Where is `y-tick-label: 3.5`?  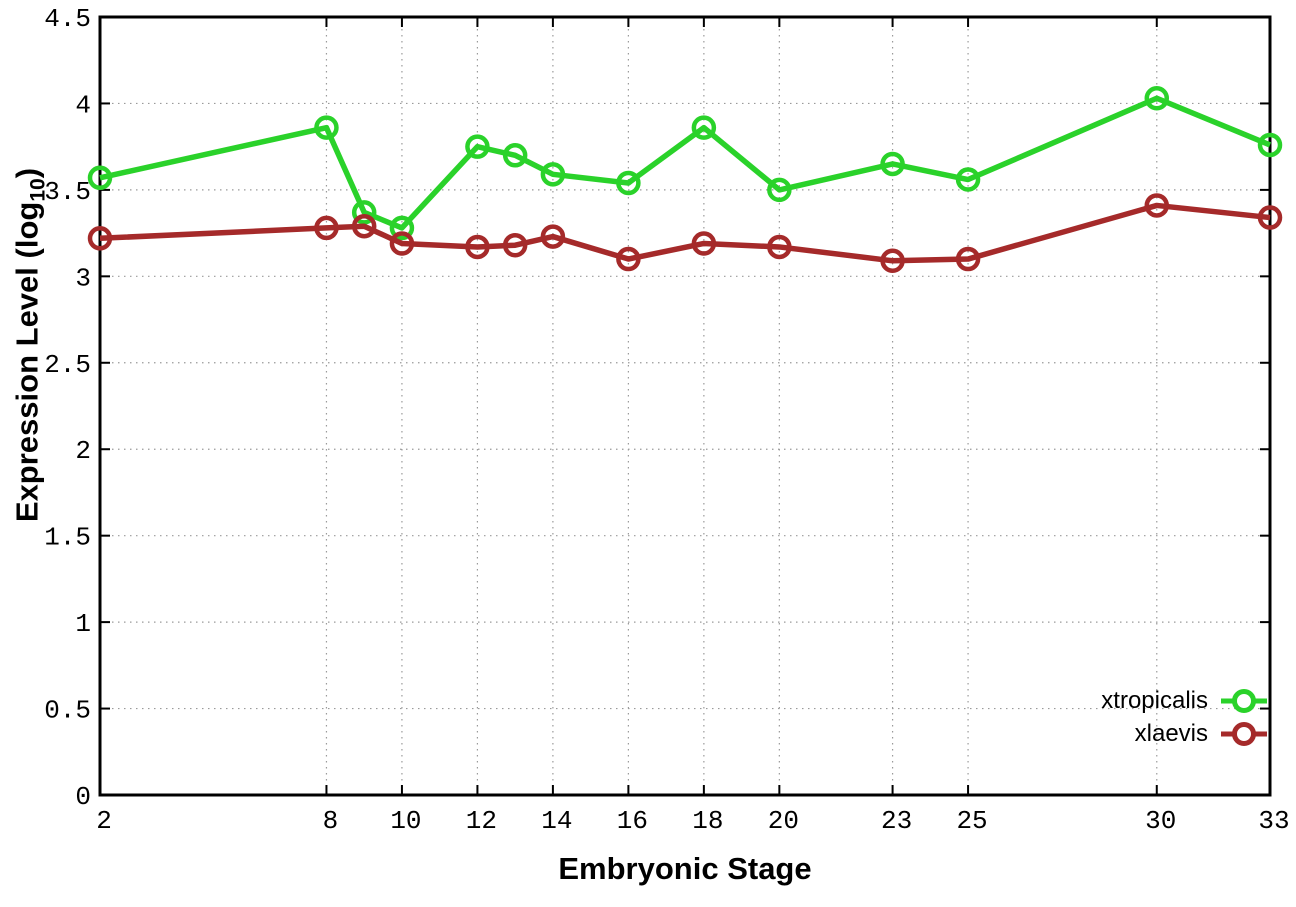 y-tick-label: 3.5 is located at coordinates (67, 192).